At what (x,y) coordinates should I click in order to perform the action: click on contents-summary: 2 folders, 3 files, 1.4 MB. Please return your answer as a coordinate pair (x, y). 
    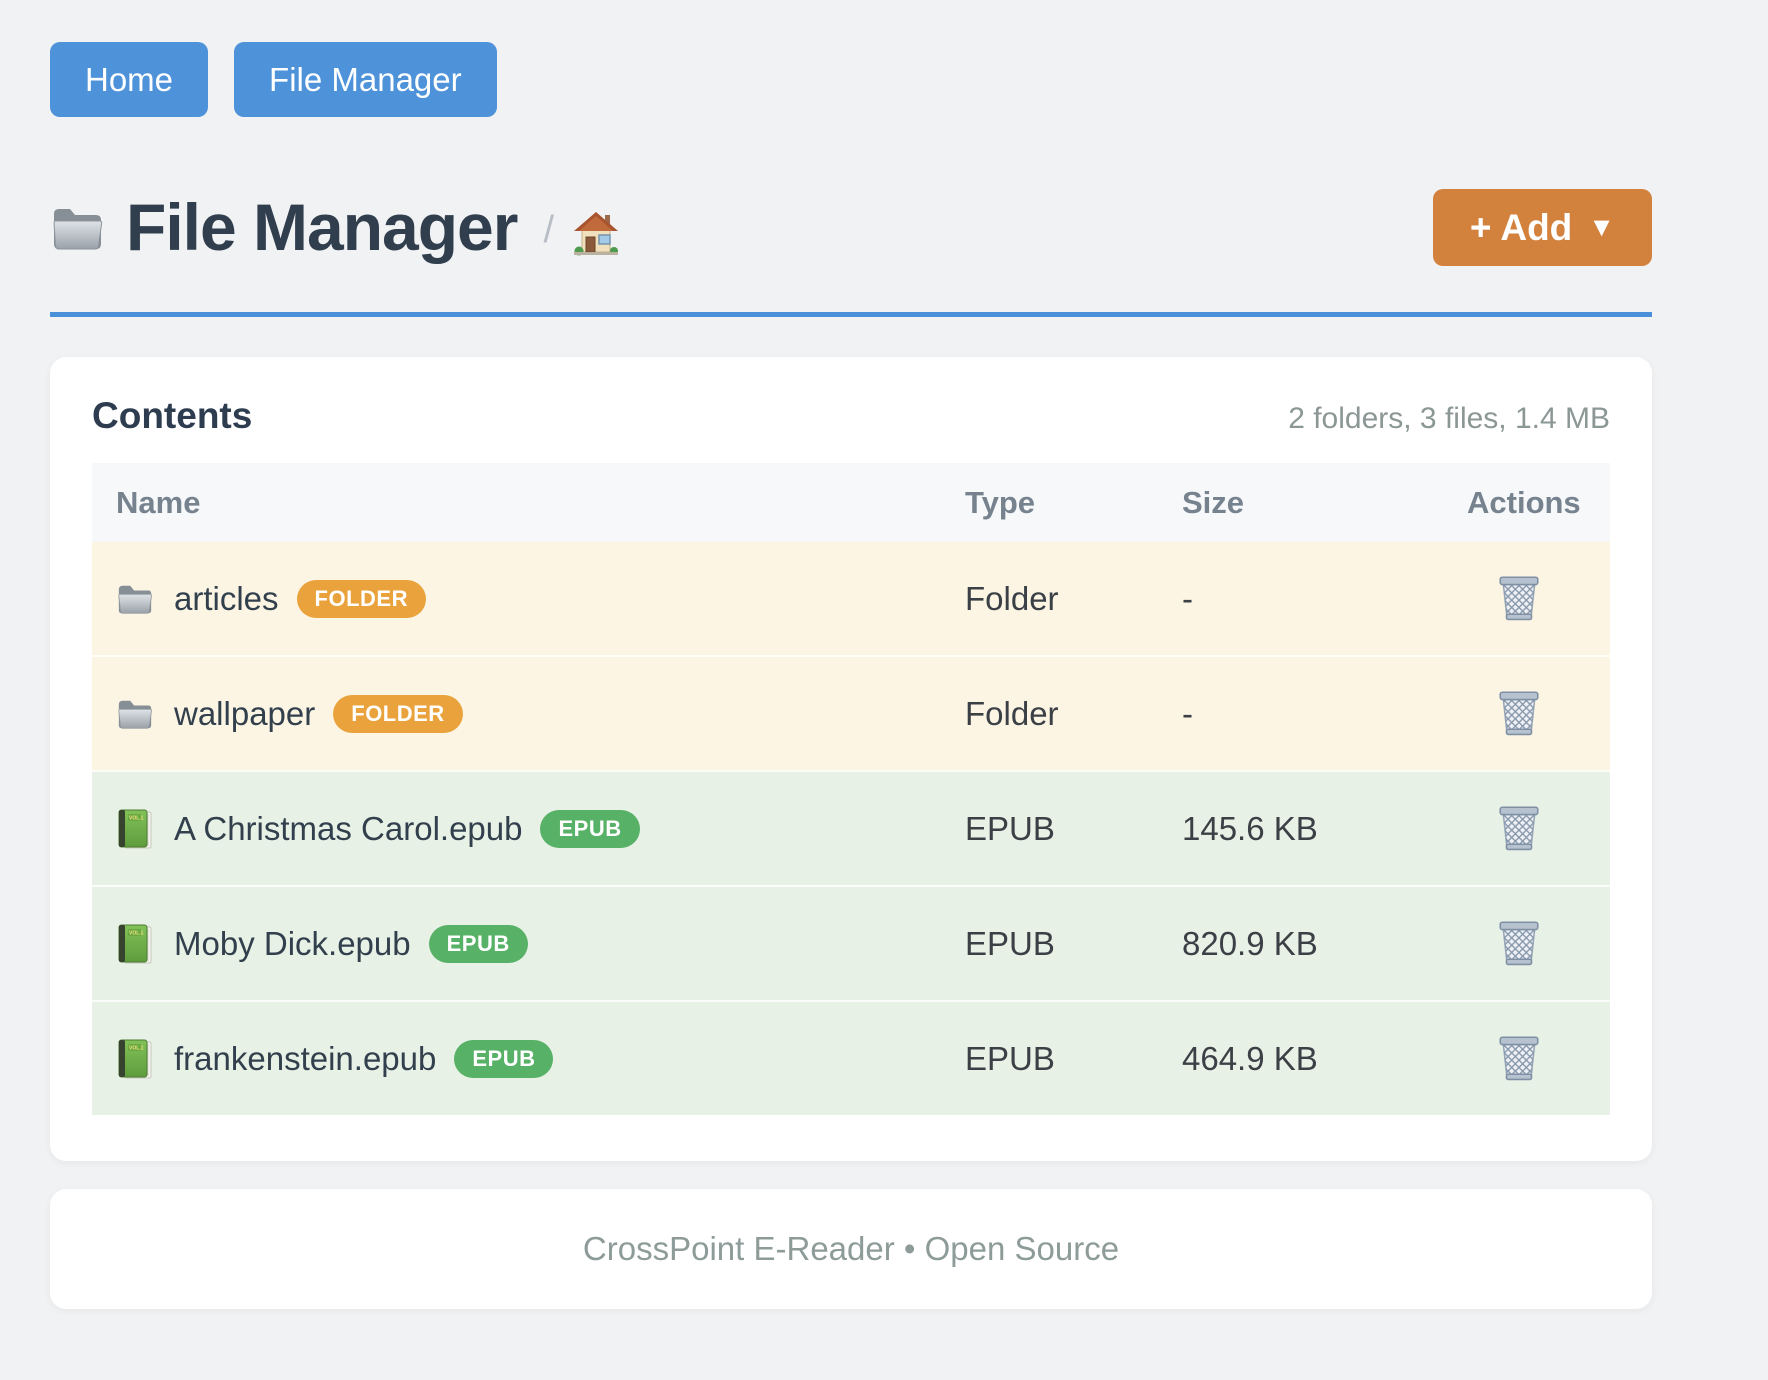
    Looking at the image, I should click on (1449, 418).